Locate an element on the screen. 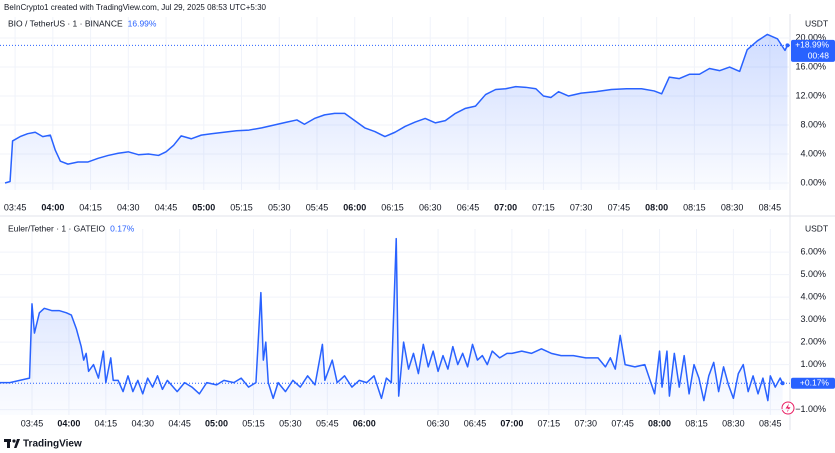 The image size is (835, 453). lightning-icon is located at coordinates (788, 408).